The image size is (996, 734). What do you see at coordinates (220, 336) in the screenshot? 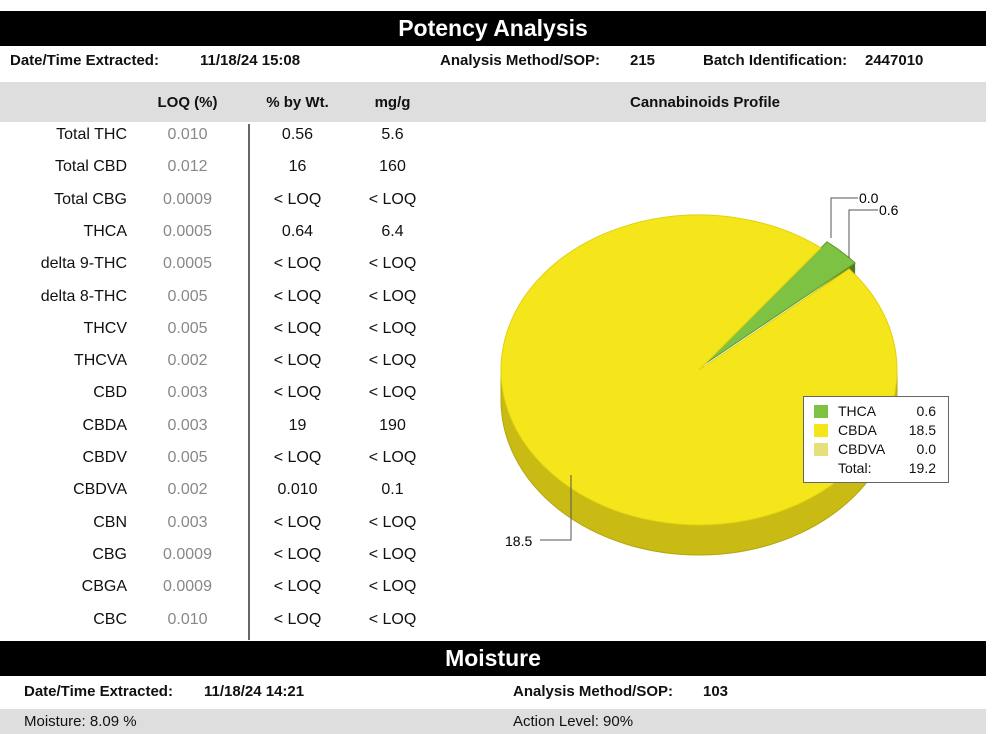
I see `table-row: THCV 0.005 < LOQ < LOQ` at bounding box center [220, 336].